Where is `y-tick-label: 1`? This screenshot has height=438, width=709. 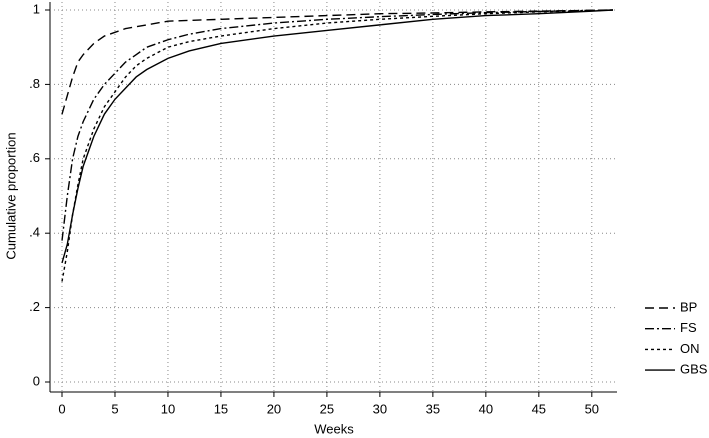 y-tick-label: 1 is located at coordinates (36, 8).